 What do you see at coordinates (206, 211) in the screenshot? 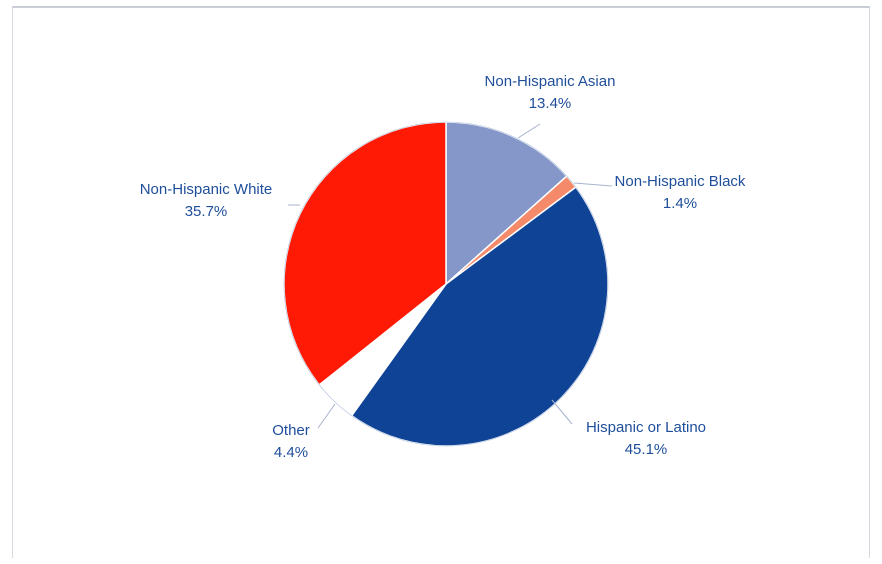
I see `slice-value-non-hispanic-white: 35.7%` at bounding box center [206, 211].